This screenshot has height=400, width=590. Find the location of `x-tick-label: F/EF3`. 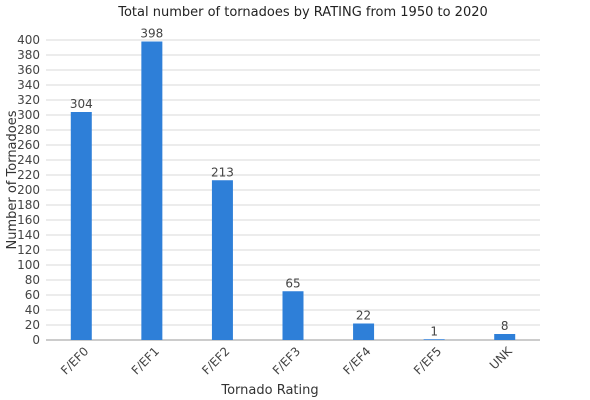

x-tick-label: F/EF3 is located at coordinates (286, 360).